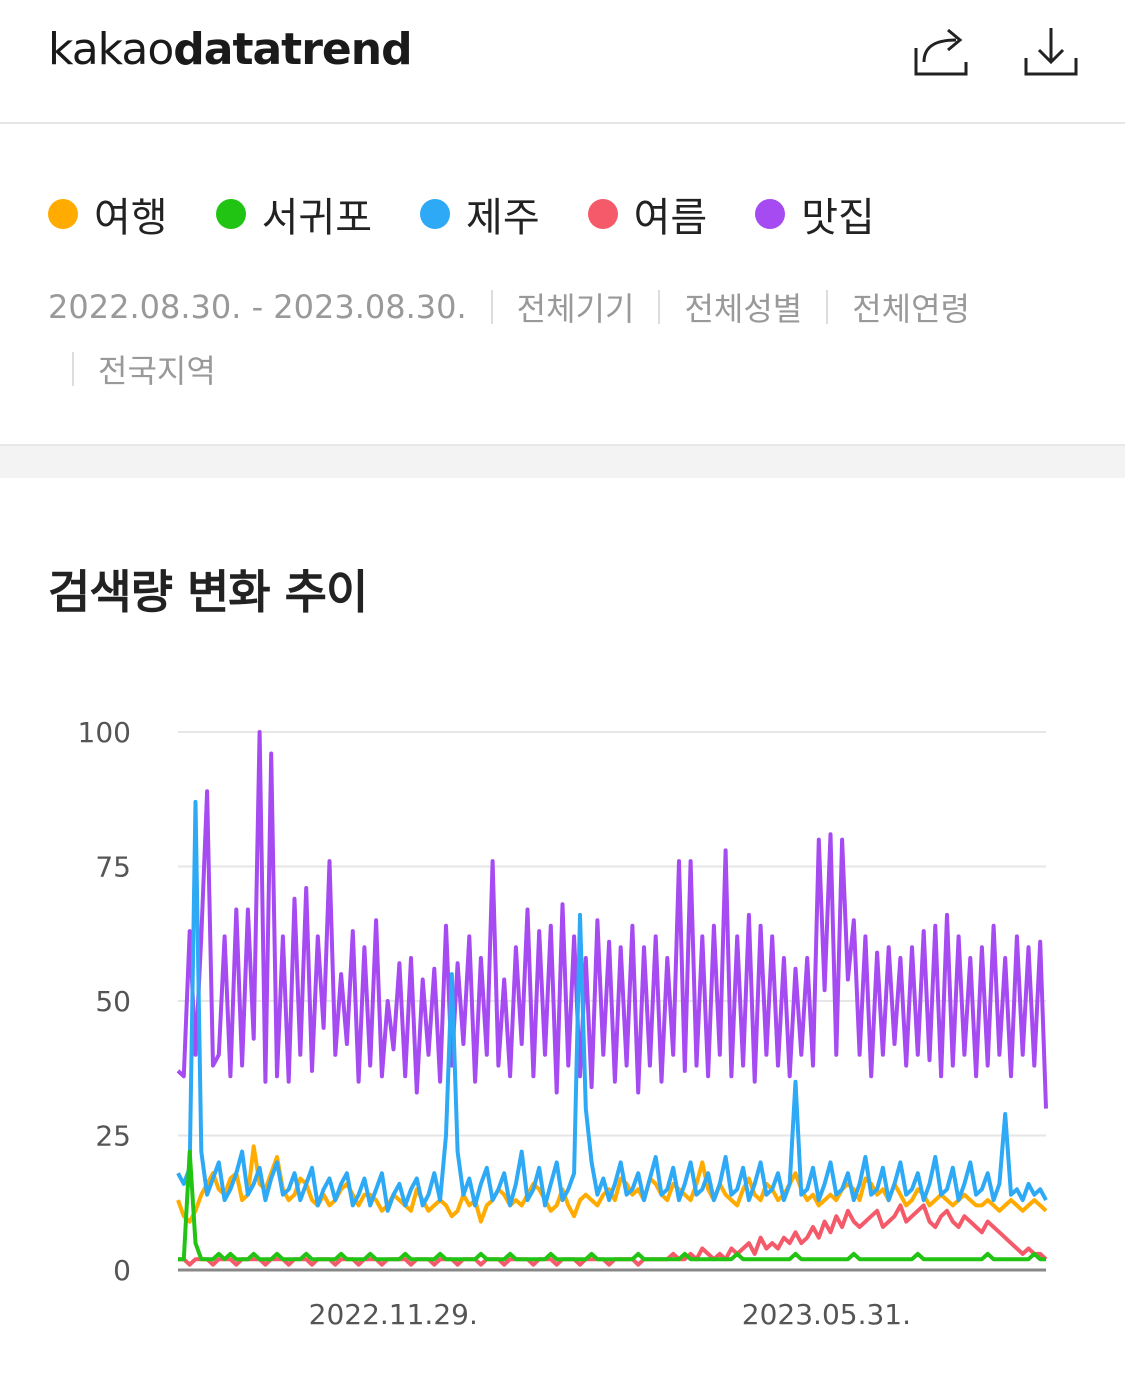 This screenshot has width=1125, height=1386. I want to click on logo-text-bold: datatrend, so click(292, 49).